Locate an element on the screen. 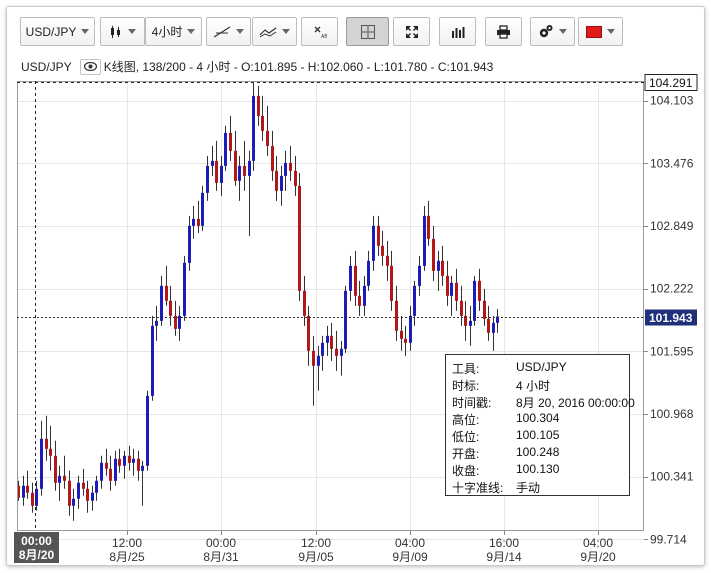 The width and height of the screenshot is (711, 573). data-window-row: 收盘: 100.130 is located at coordinates (539, 470).